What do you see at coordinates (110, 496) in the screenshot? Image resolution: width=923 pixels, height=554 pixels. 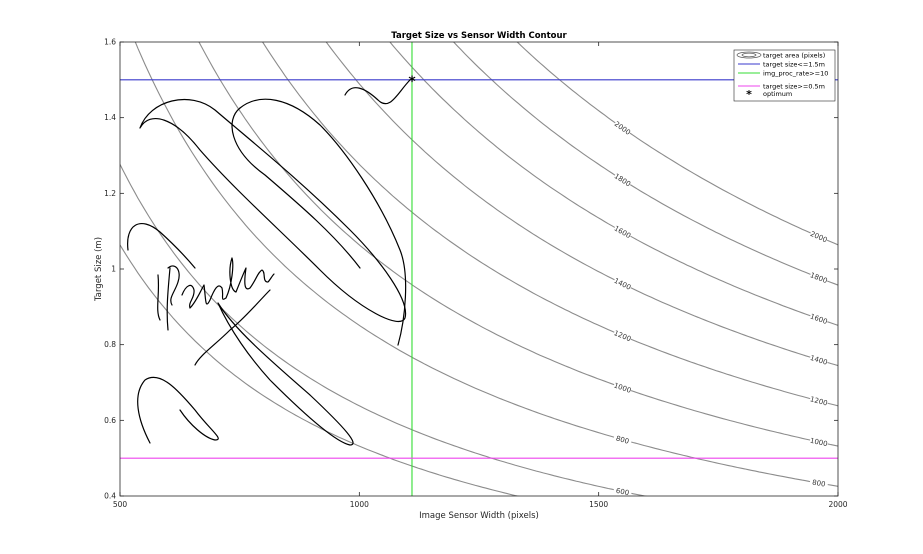 I see `y-tick-label: 0.4` at bounding box center [110, 496].